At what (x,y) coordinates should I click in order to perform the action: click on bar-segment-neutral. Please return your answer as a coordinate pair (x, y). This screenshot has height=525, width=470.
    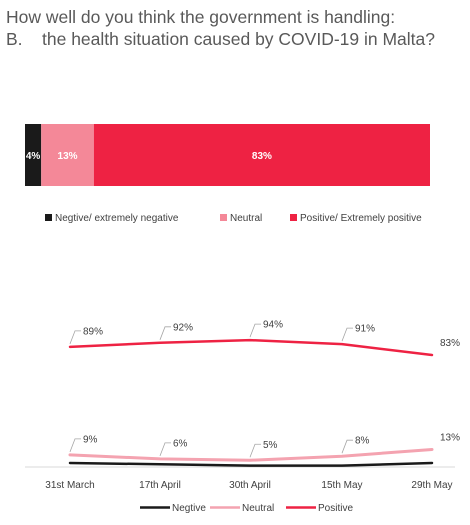
    Looking at the image, I should click on (67, 155).